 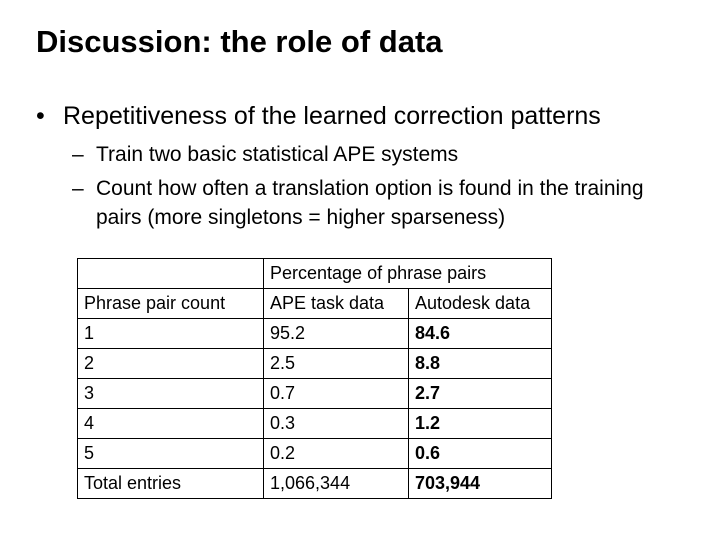 What do you see at coordinates (336, 363) in the screenshot?
I see `table-cell: 2.5` at bounding box center [336, 363].